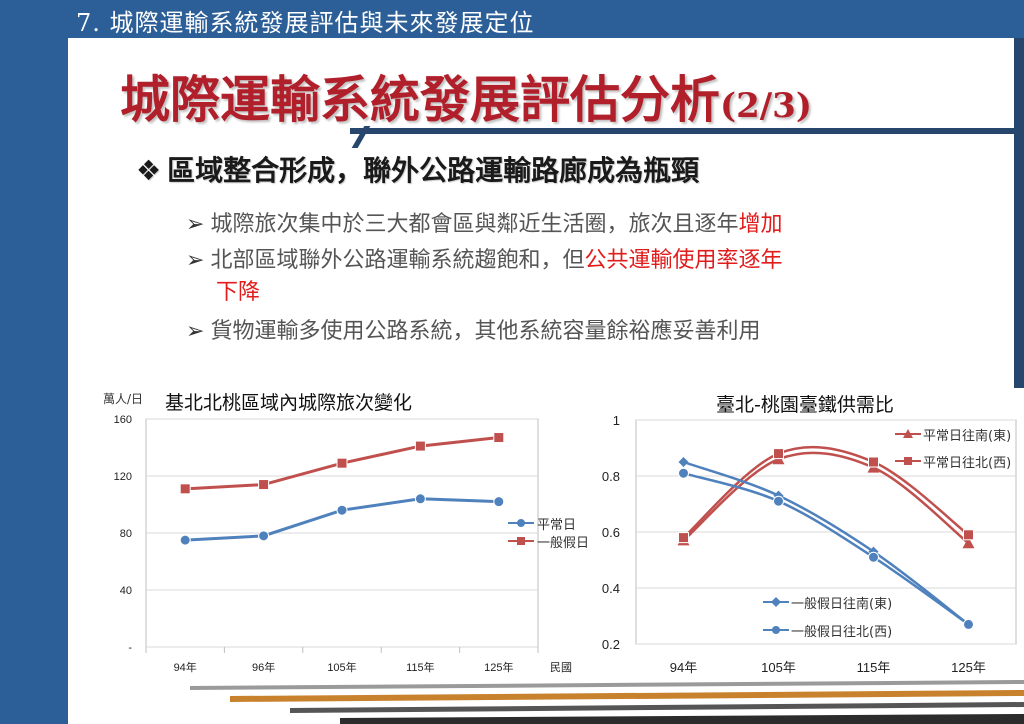  What do you see at coordinates (397, 260) in the screenshot?
I see `bullet-text: 北部區域聯外公路運輸系統趨飽和，但` at bounding box center [397, 260].